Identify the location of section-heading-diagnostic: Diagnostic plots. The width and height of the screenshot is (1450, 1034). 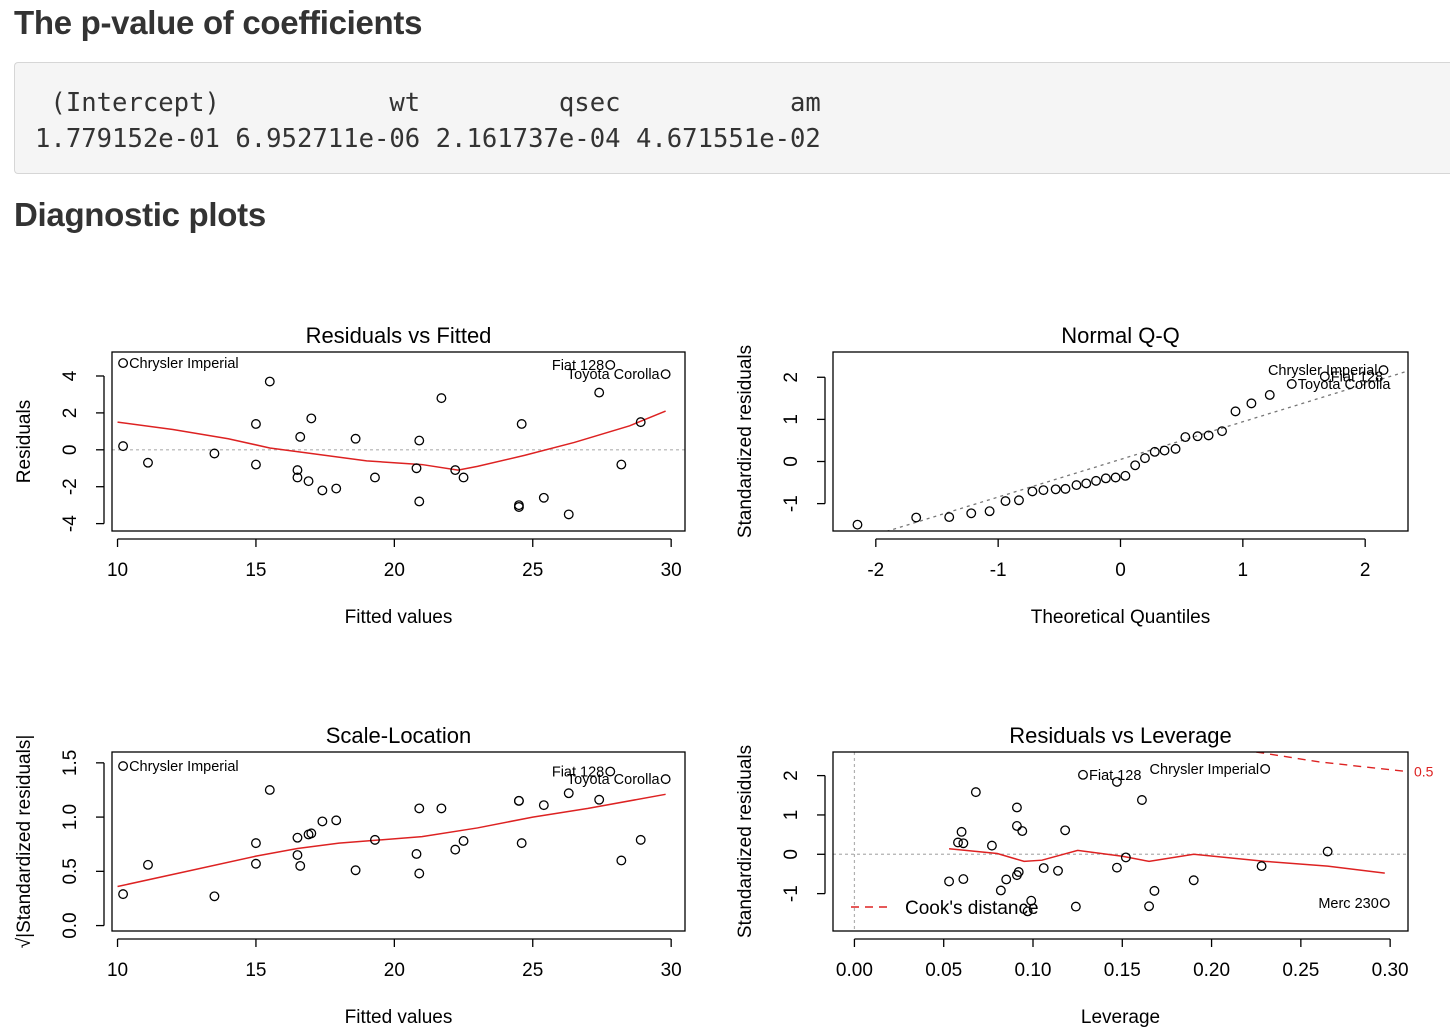
(140, 214).